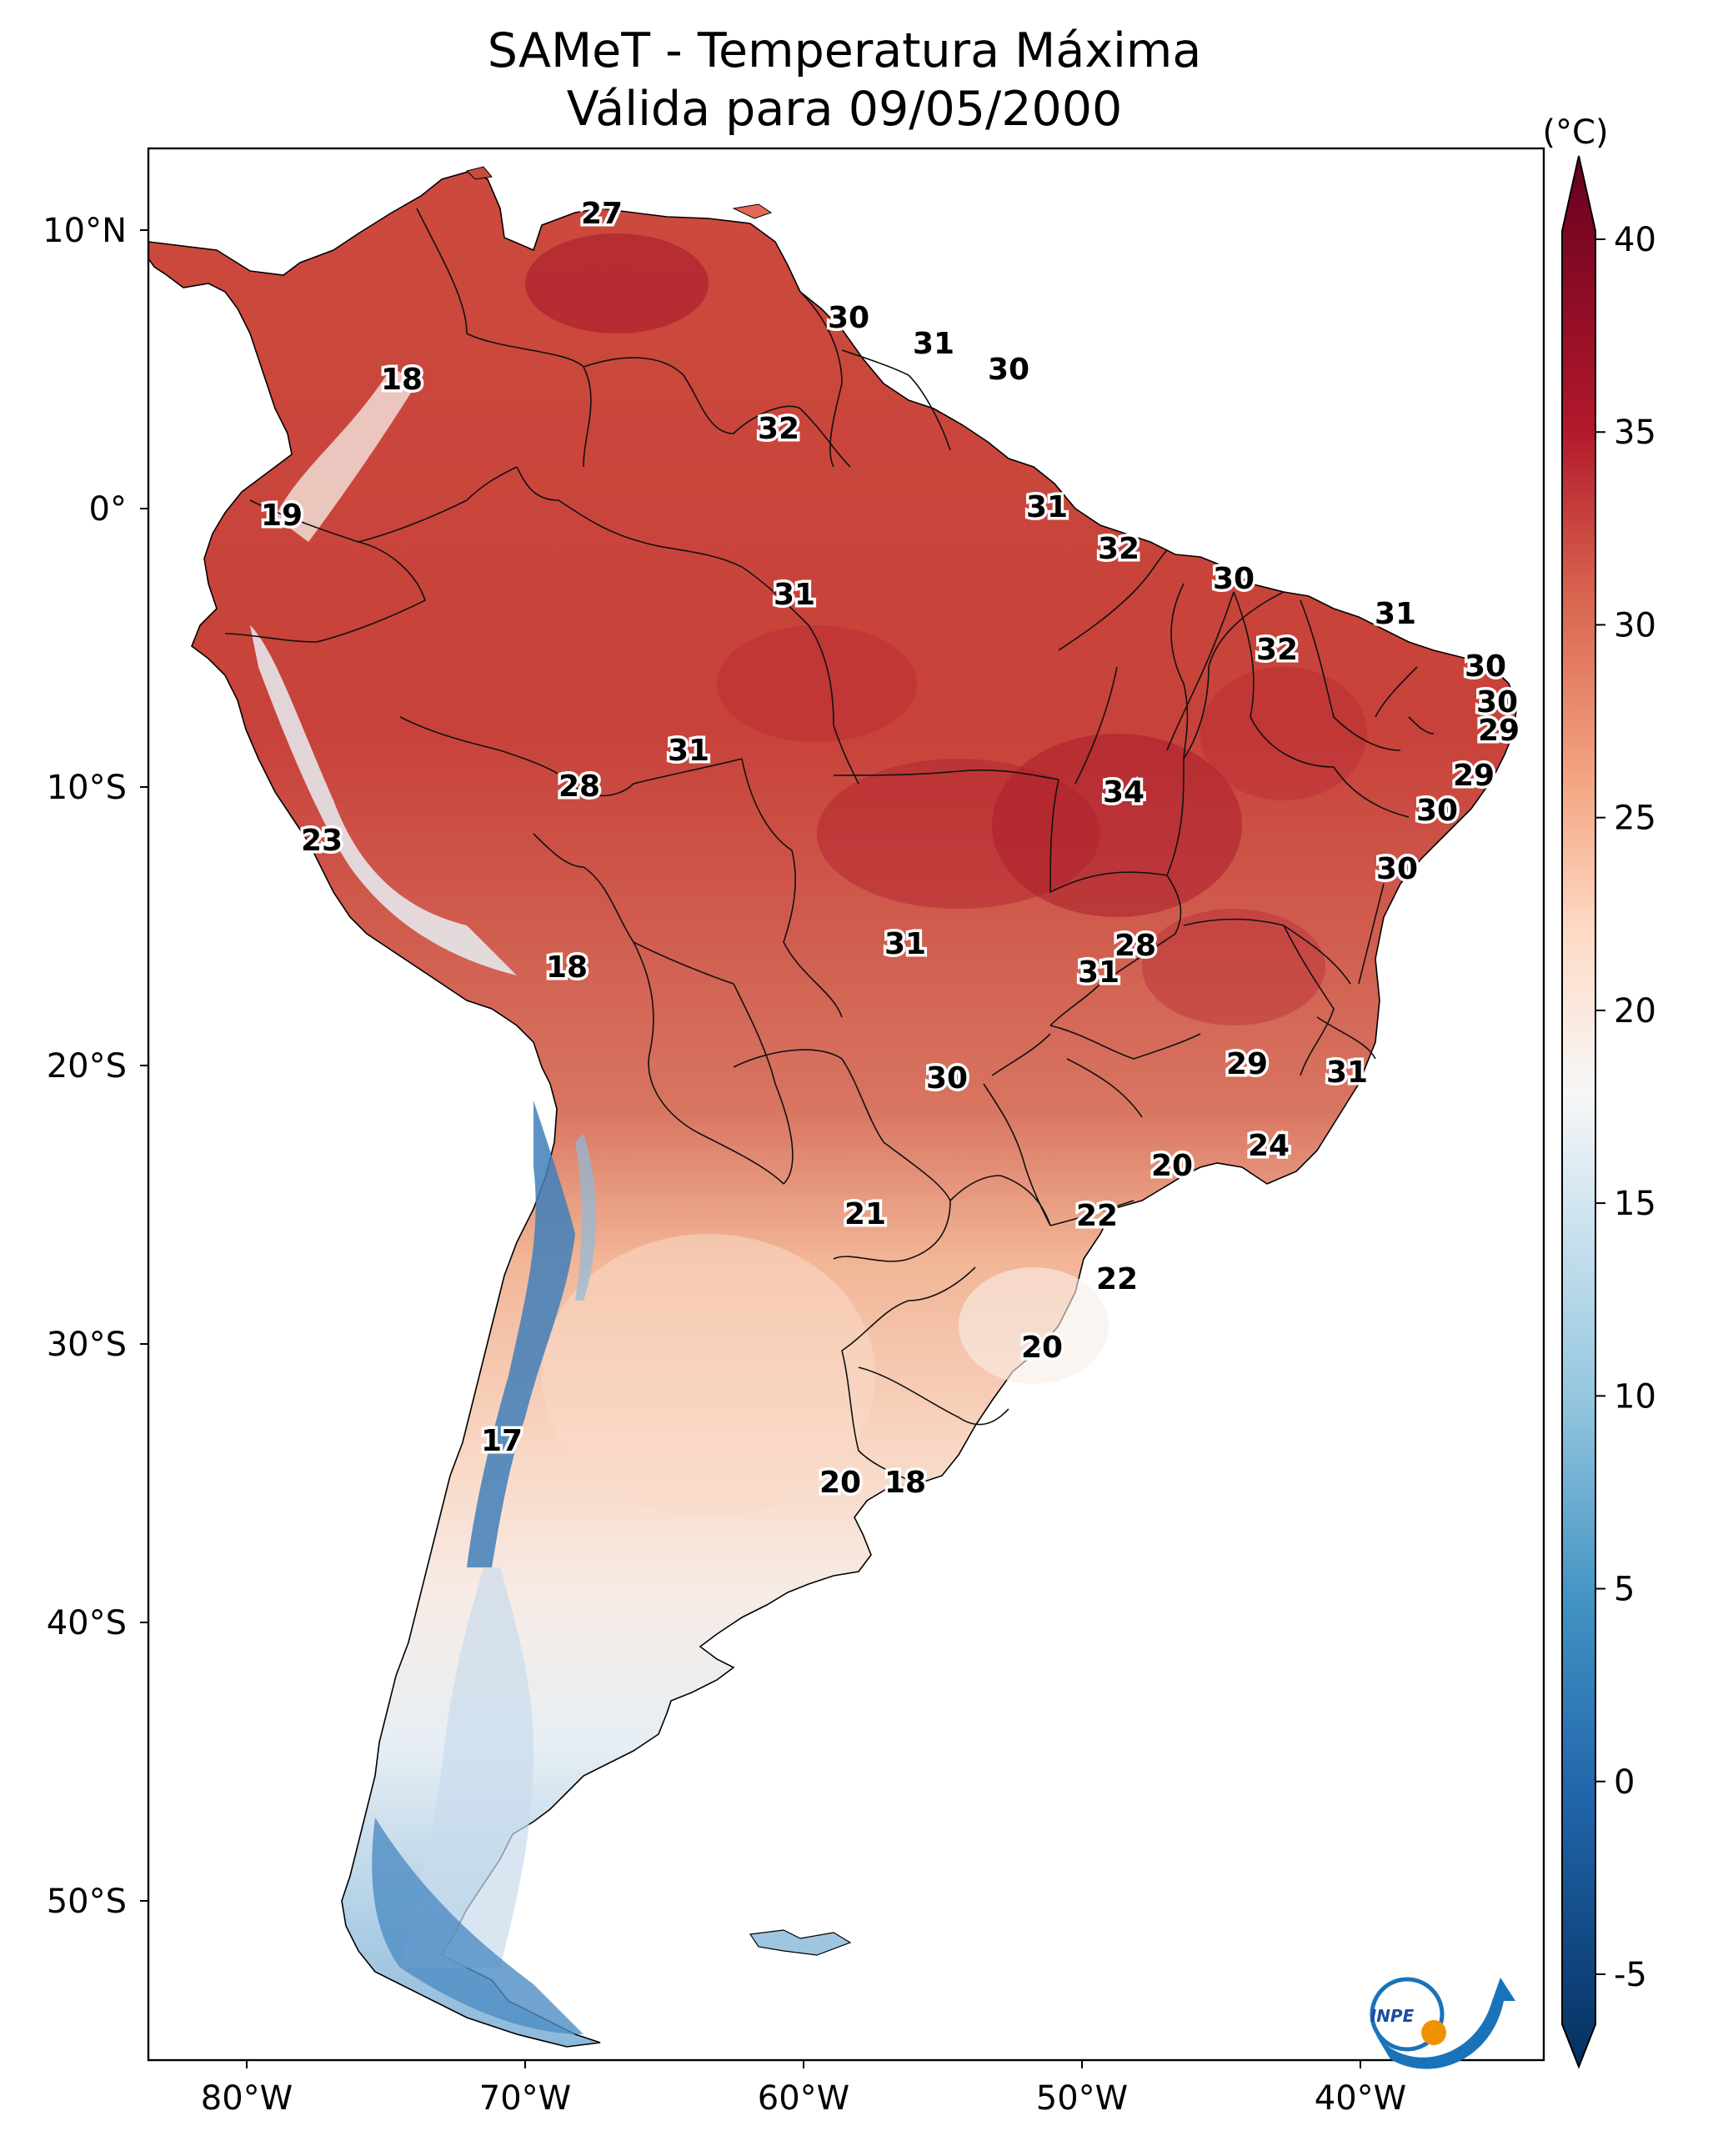 Image resolution: width=1723 pixels, height=2156 pixels. I want to click on lat-label-10n: 10°N, so click(85, 231).